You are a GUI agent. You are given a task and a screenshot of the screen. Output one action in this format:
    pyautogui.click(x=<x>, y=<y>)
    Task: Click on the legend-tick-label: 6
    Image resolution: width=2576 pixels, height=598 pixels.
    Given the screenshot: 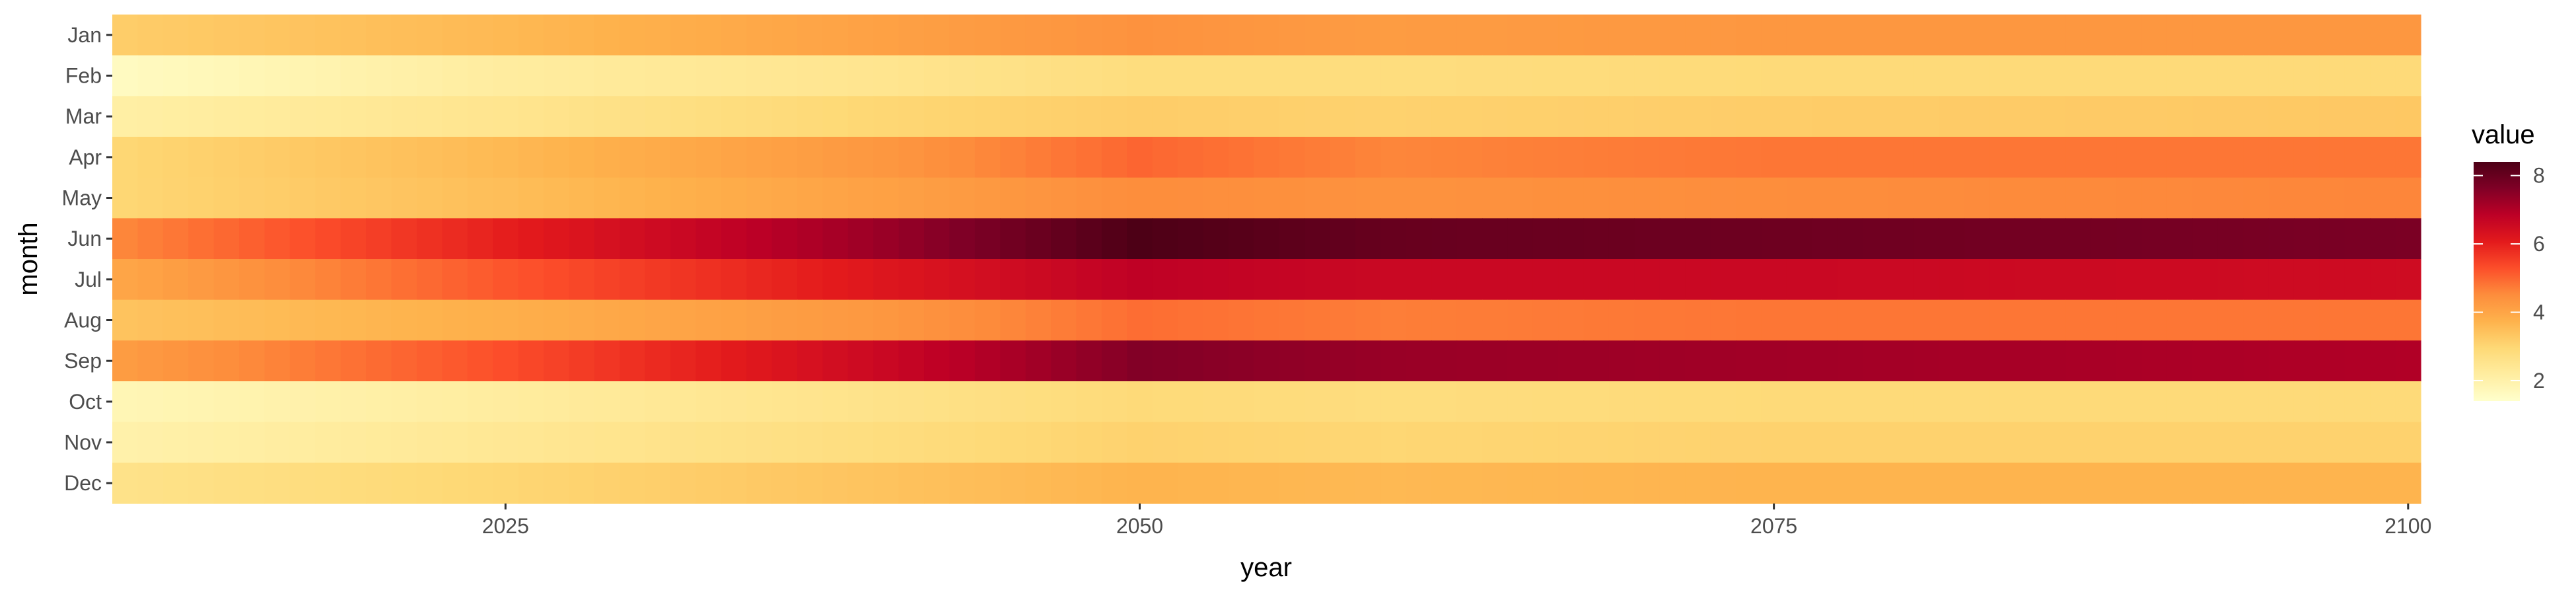 What is the action you would take?
    pyautogui.click(x=2539, y=244)
    